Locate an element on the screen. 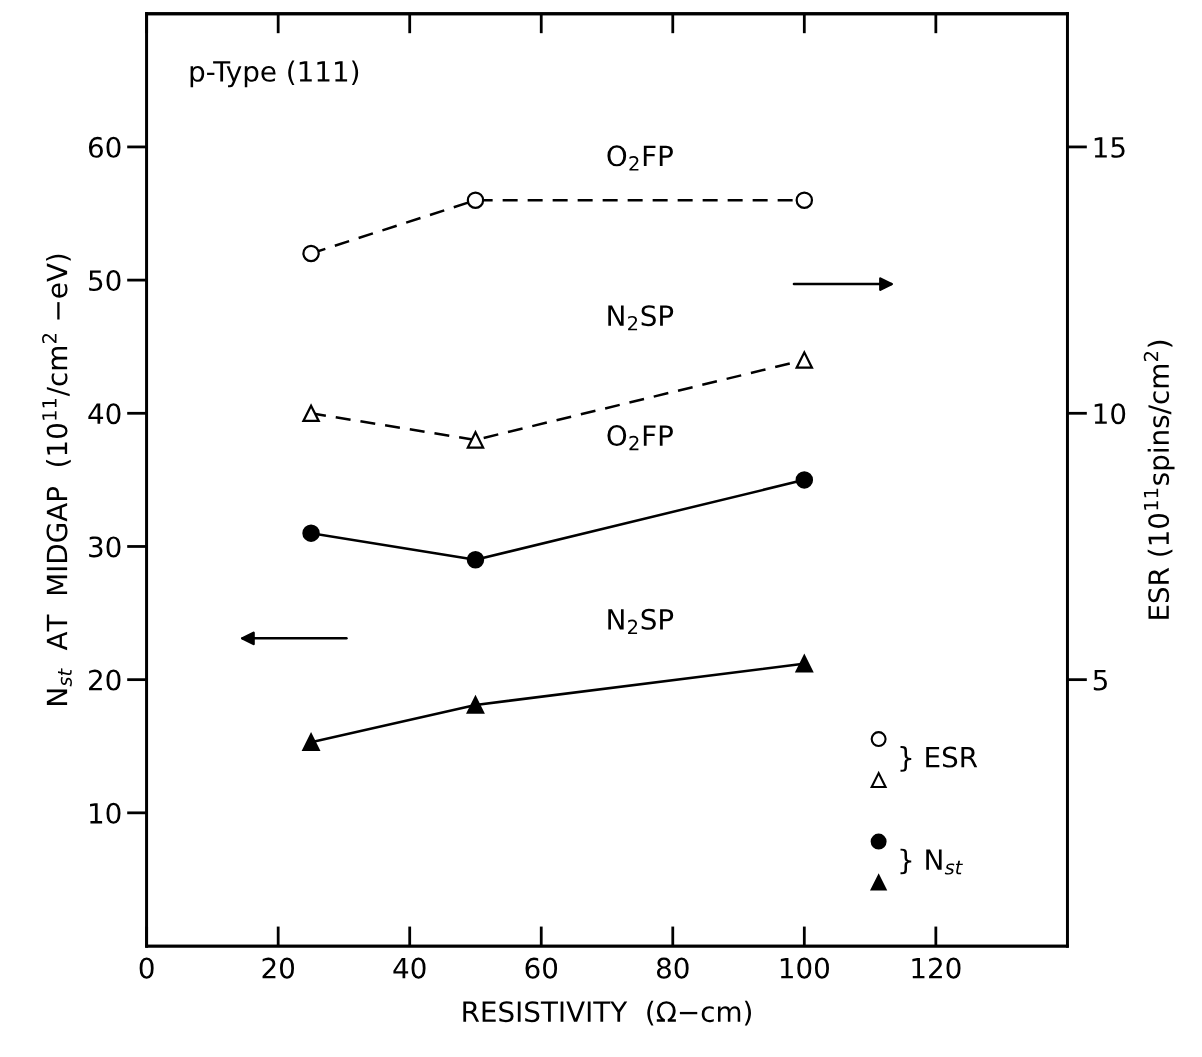 The height and width of the screenshot is (1057, 1202). text: p-Type (111) is located at coordinates (274, 74).